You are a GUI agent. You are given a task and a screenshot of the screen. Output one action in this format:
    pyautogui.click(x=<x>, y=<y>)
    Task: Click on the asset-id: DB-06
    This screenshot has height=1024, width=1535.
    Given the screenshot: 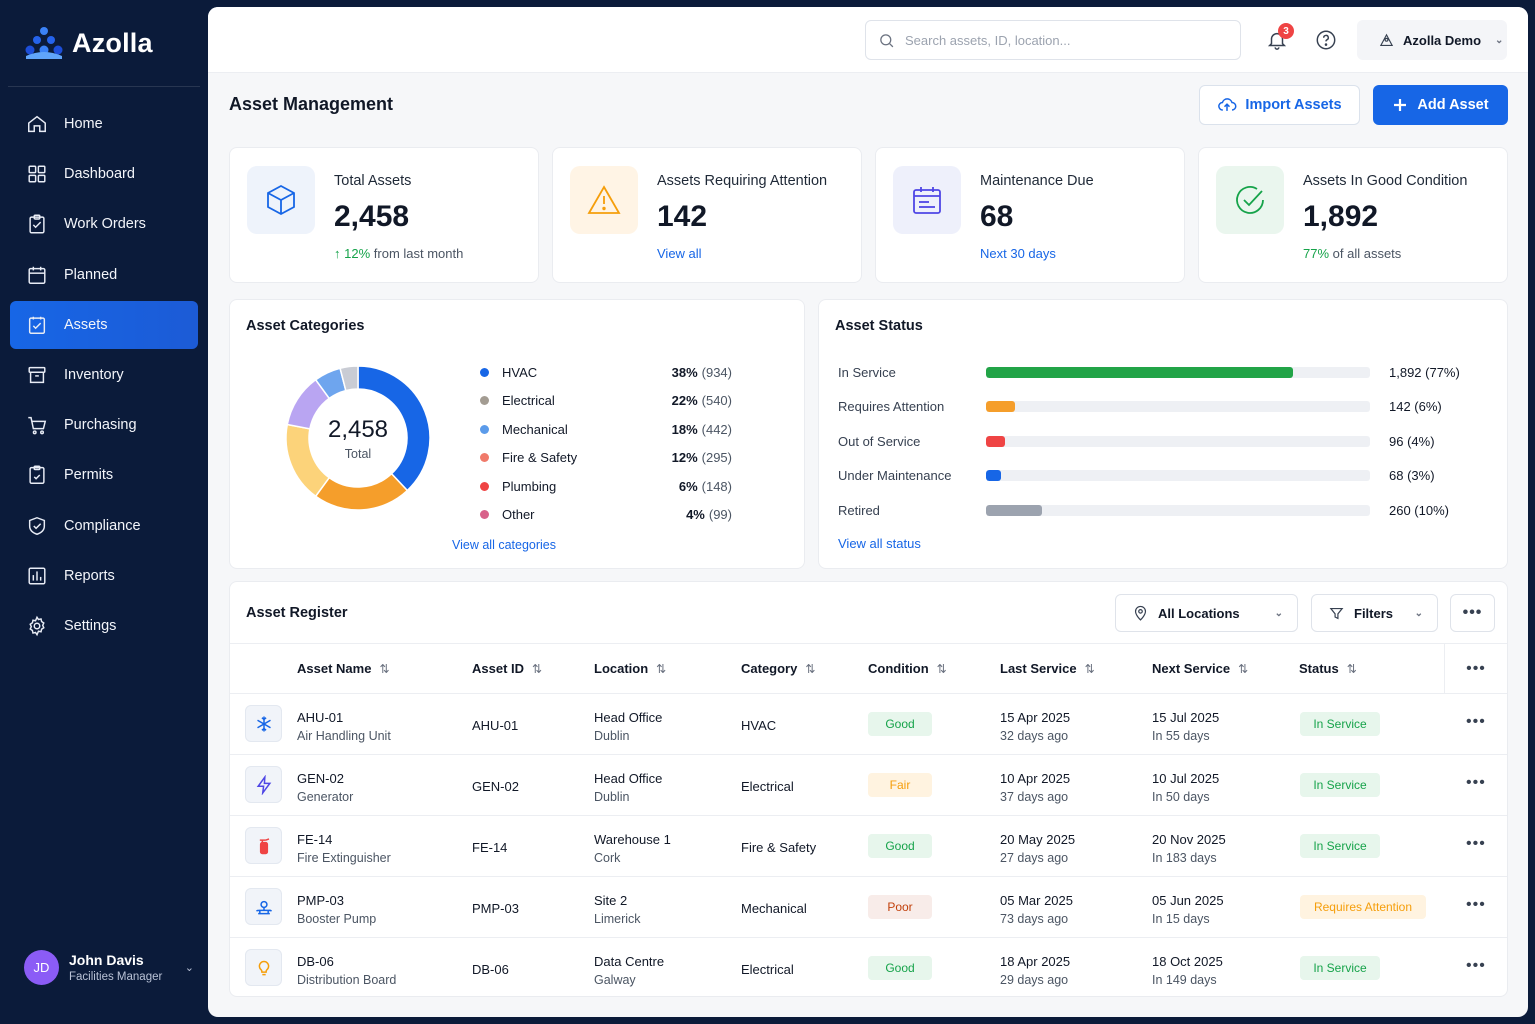 What is the action you would take?
    pyautogui.click(x=490, y=969)
    